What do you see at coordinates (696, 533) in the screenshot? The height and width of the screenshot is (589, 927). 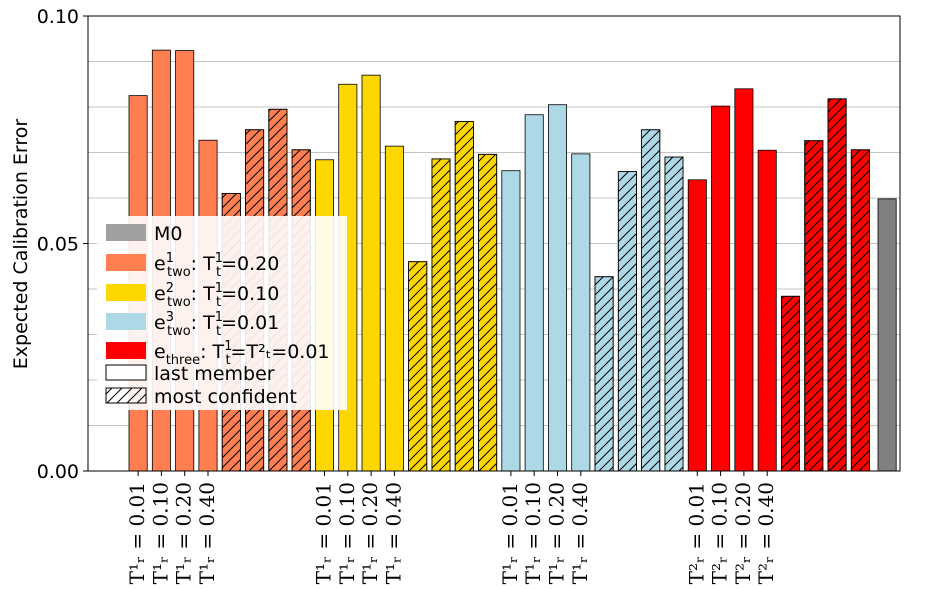 I see `x-tick-label: T²ᵣ = 0.01` at bounding box center [696, 533].